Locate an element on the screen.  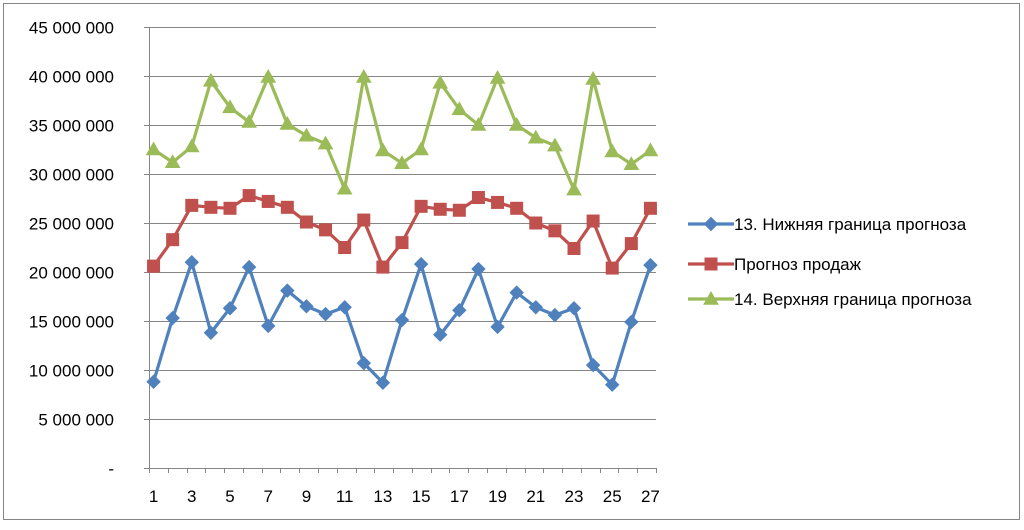
legend-label: Прогноз продаж is located at coordinates (798, 264).